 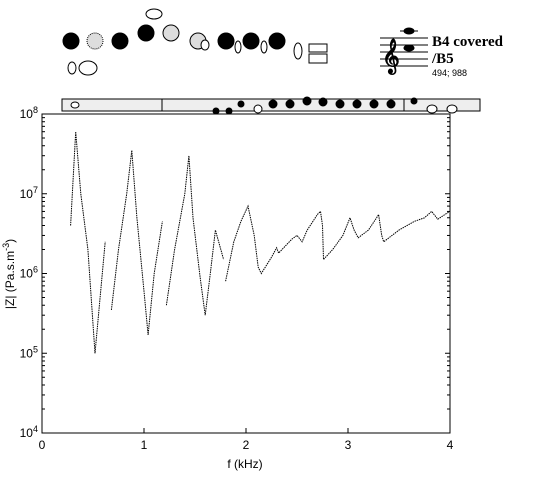 What do you see at coordinates (10, 241) in the screenshot?
I see `y-axis-label-end: )` at bounding box center [10, 241].